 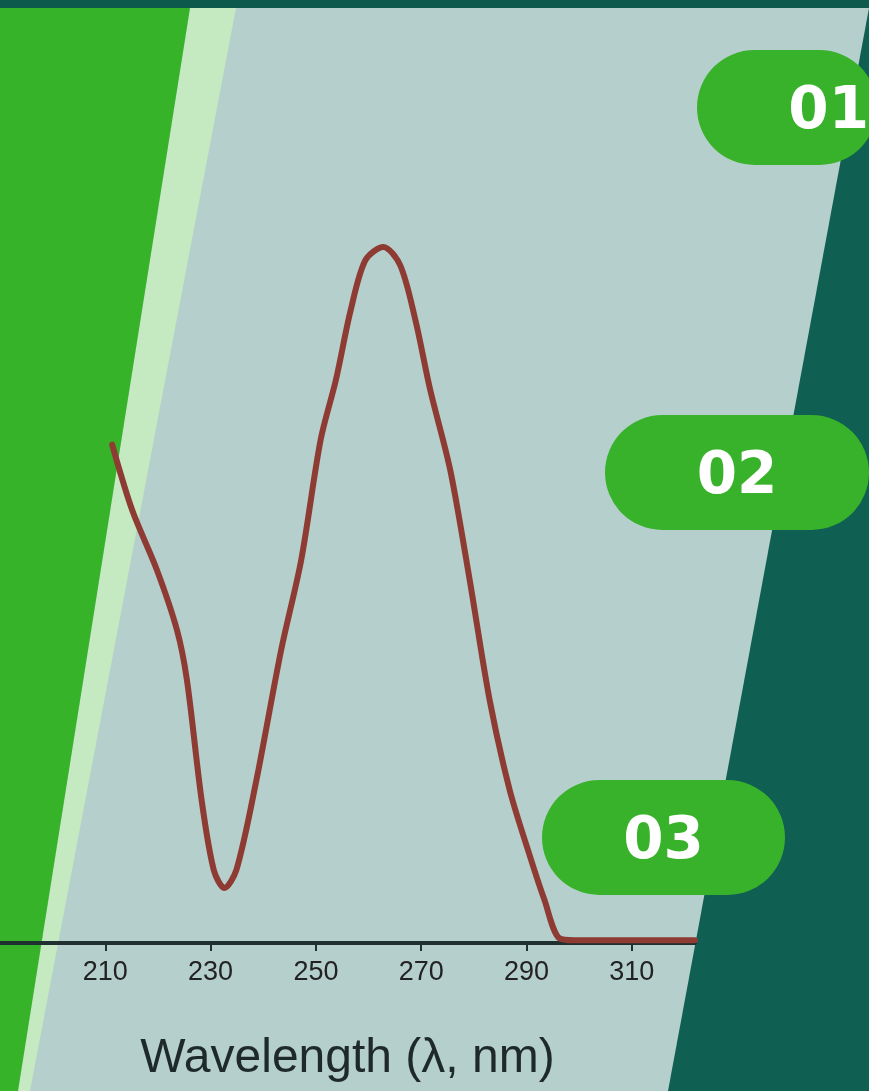 What do you see at coordinates (526, 970) in the screenshot?
I see `x-tick-label: 290` at bounding box center [526, 970].